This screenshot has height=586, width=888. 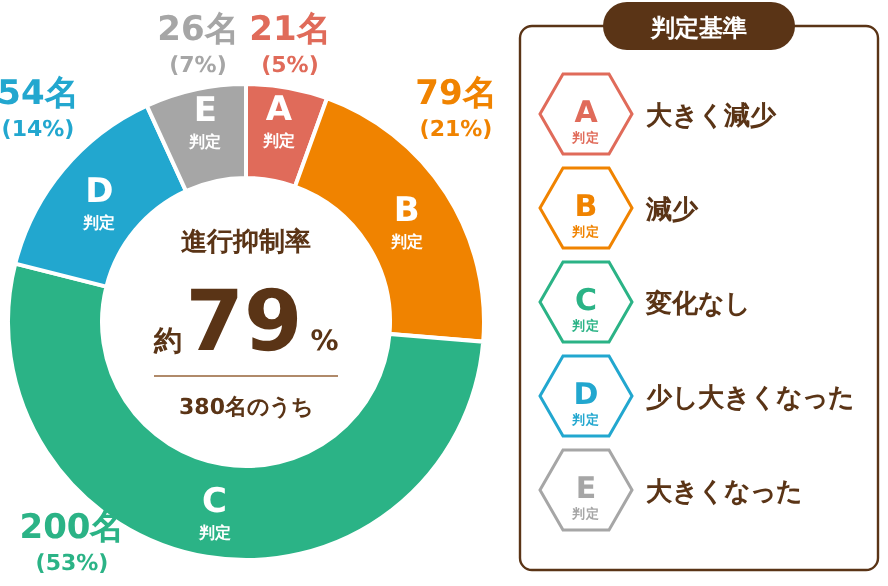 I want to click on data-label: 54名 (14%), so click(x=39, y=108).